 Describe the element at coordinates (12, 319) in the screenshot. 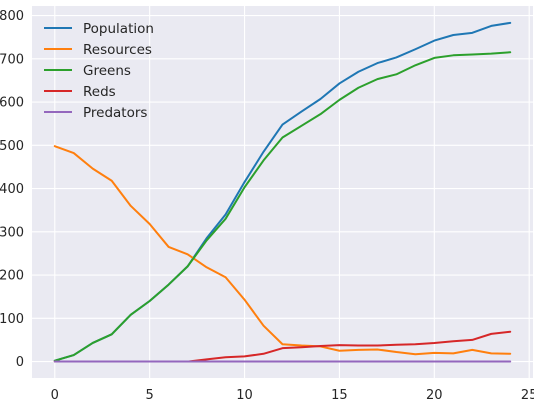

I see `y-tick-label: 100` at that location.